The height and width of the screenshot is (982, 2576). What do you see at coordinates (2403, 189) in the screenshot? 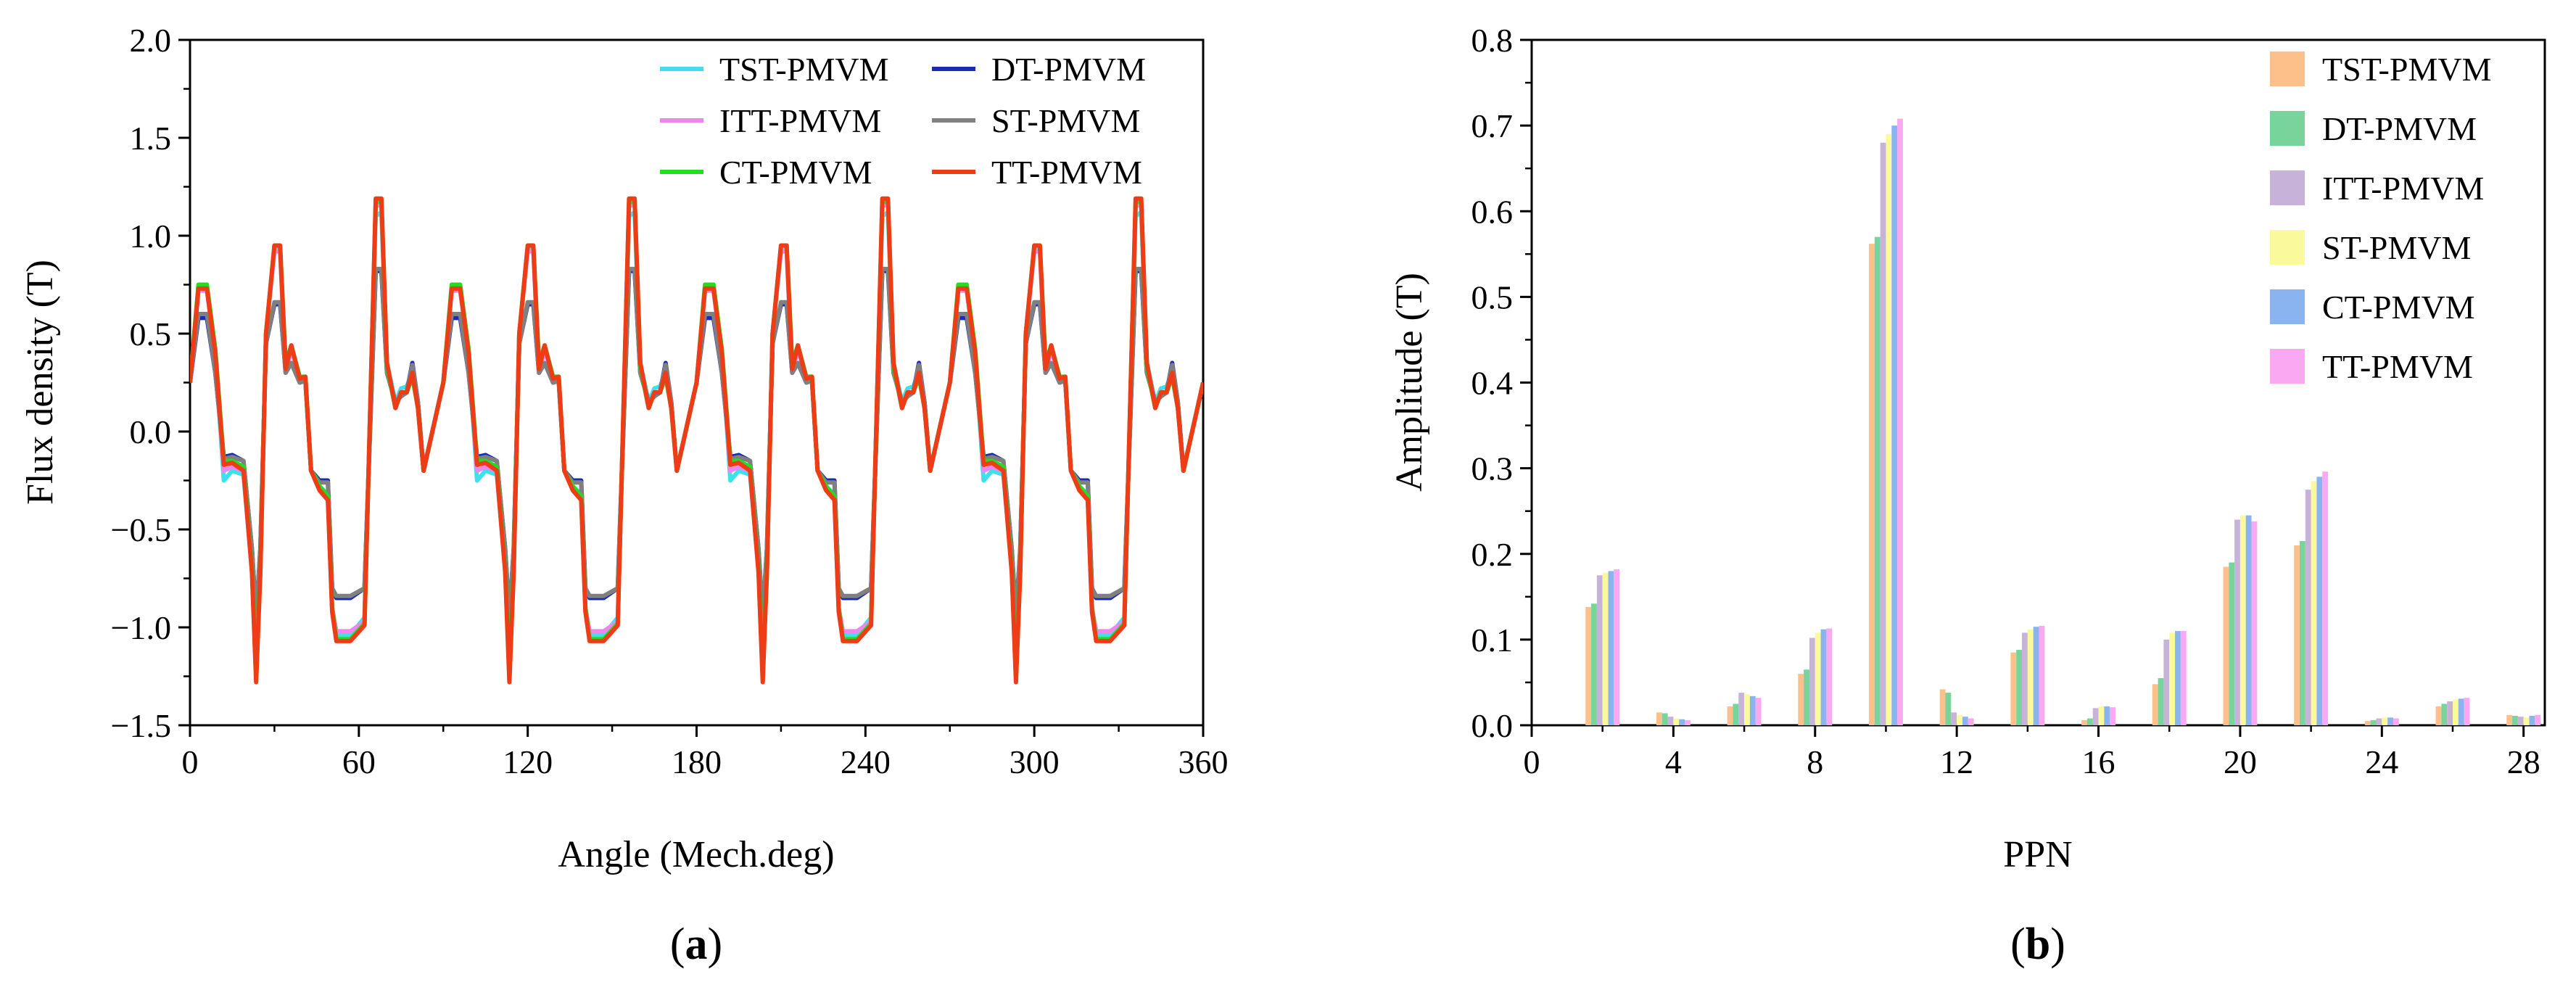
I see `b-legend-label: ITT-PMVM` at bounding box center [2403, 189].